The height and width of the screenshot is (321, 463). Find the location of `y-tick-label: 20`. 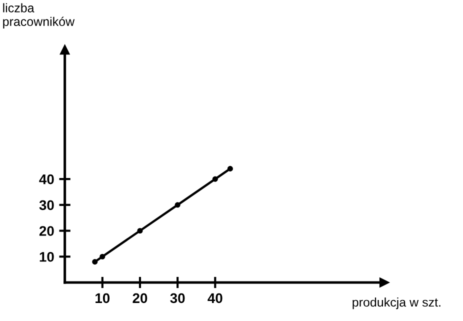

y-tick-label: 20 is located at coordinates (46, 231).